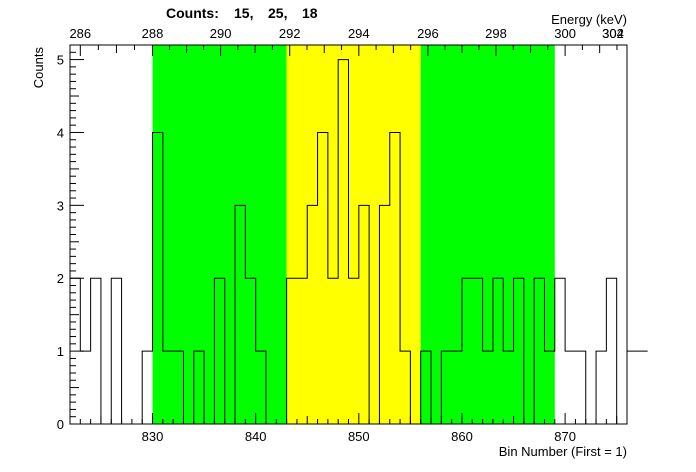 This screenshot has width=696, height=472. Describe the element at coordinates (60, 132) in the screenshot. I see `y-tick-label: 4` at that location.